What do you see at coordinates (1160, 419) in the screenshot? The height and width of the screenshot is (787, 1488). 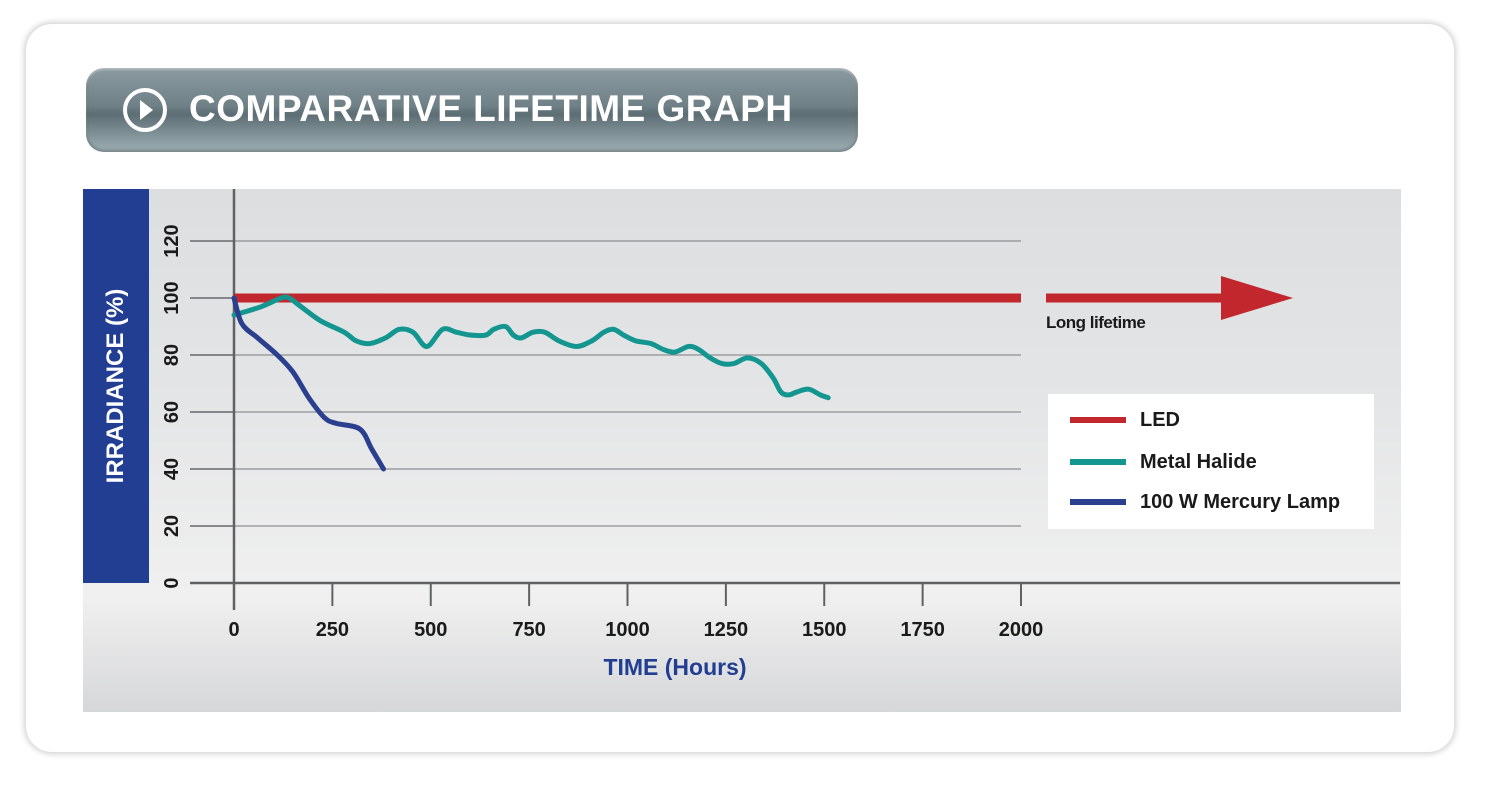 I see `legend-label-led: LED` at bounding box center [1160, 419].